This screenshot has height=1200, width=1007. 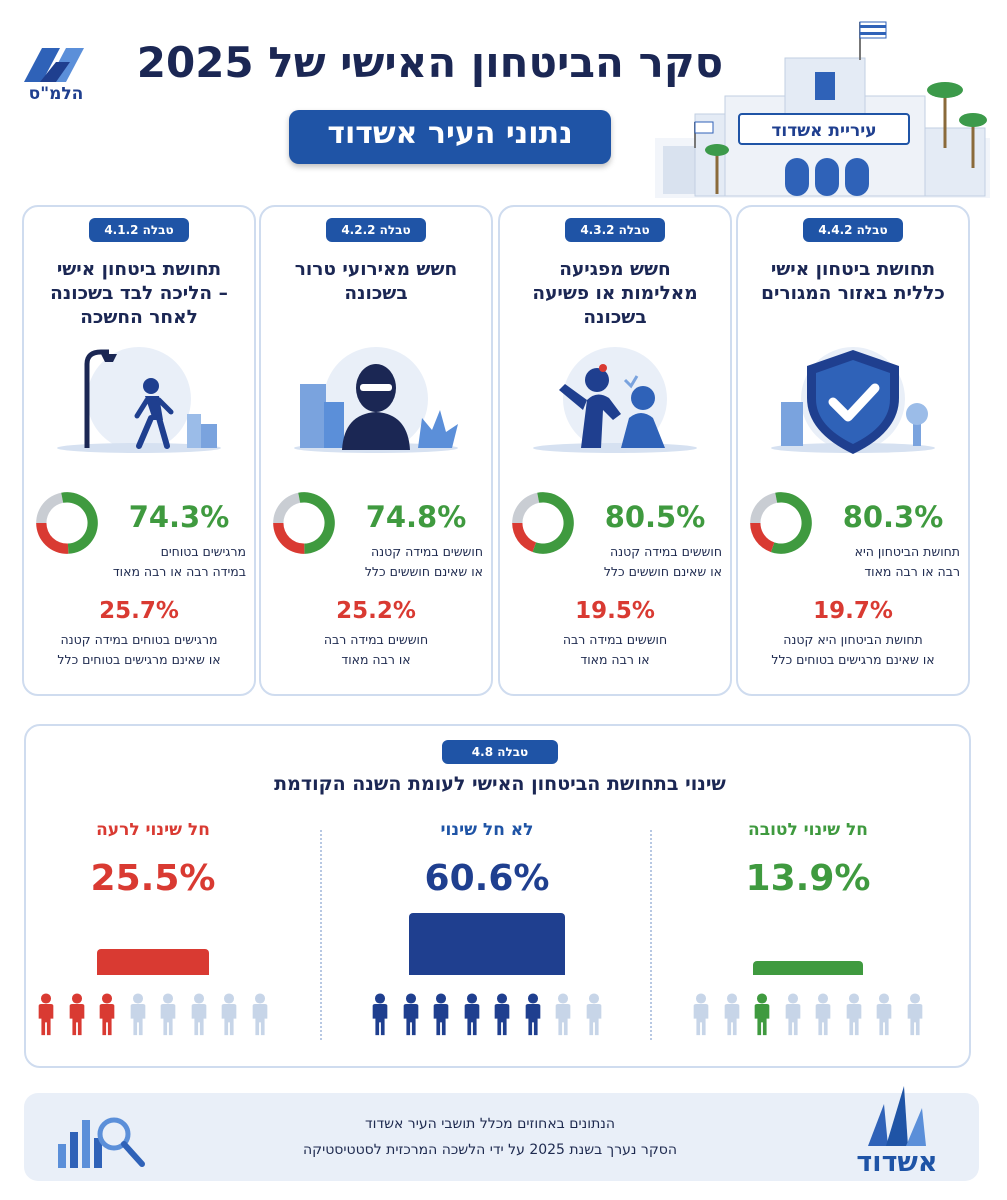 What do you see at coordinates (897, 1116) in the screenshot?
I see `ashdod-logo-icon` at bounding box center [897, 1116].